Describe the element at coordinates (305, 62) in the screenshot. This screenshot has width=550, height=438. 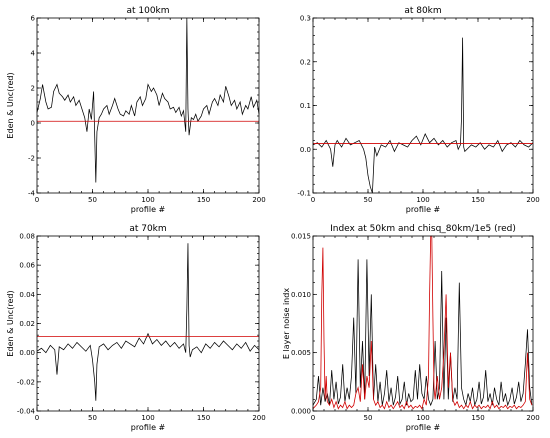
I see `y-tick-label: 0.2` at that location.